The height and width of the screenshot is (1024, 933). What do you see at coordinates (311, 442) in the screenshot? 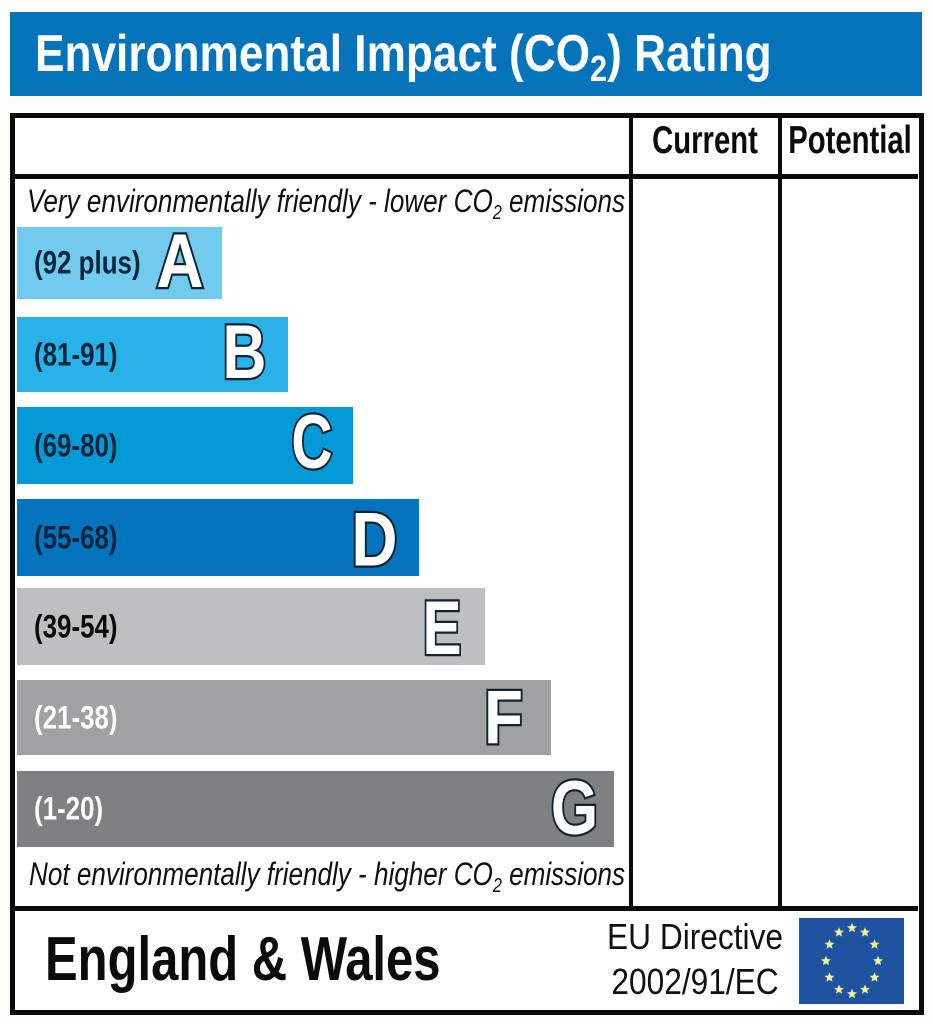
I see `svg-text: C` at bounding box center [311, 442].